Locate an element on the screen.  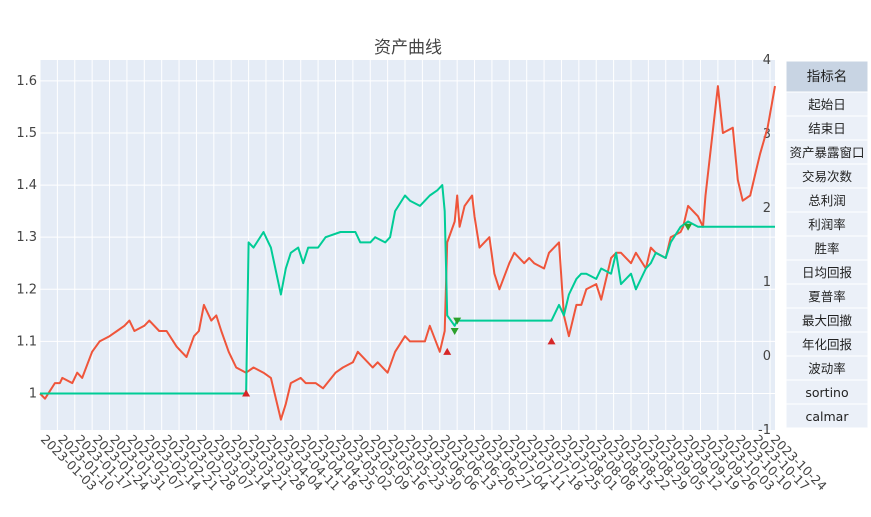
table-row-label: sortino is located at coordinates (826, 392).